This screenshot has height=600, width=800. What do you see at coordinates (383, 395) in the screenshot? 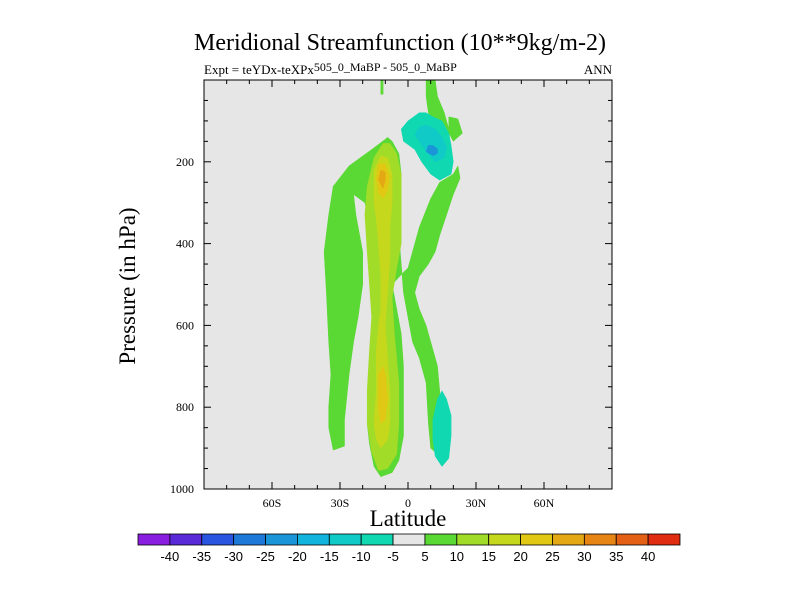
I see `contour-positive-core-20-25-lower` at bounding box center [383, 395].